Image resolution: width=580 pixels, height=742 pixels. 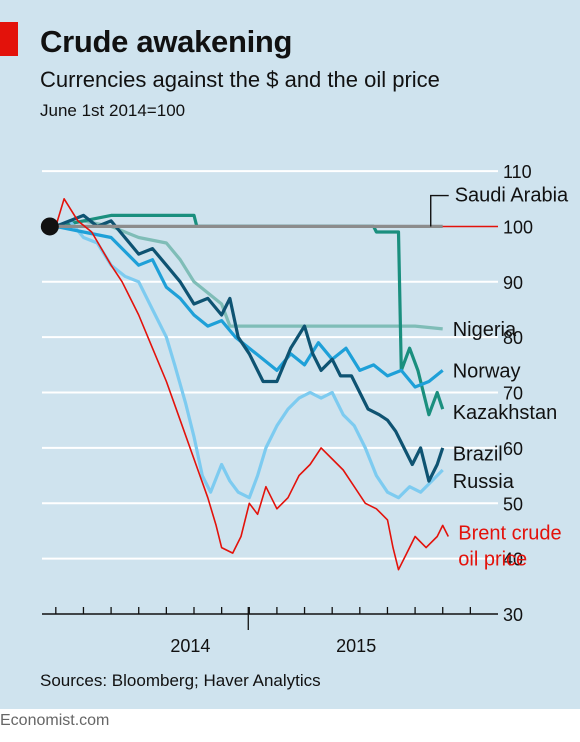 What do you see at coordinates (513, 394) in the screenshot?
I see `y-tick-label-70: 70` at bounding box center [513, 394].